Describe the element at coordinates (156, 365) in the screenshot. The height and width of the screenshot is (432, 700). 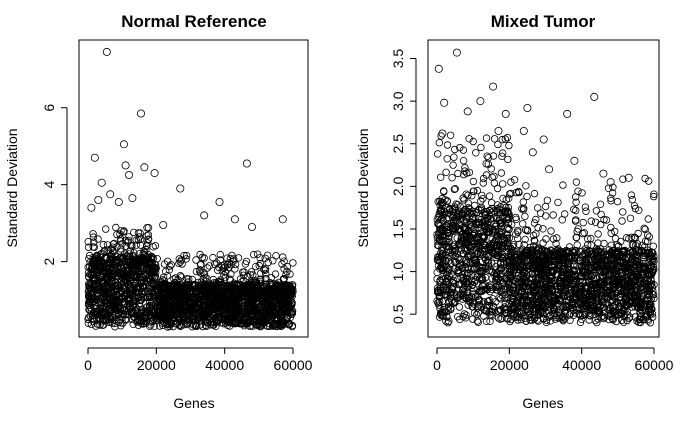
I see `x-tick-label: 20000` at that location.